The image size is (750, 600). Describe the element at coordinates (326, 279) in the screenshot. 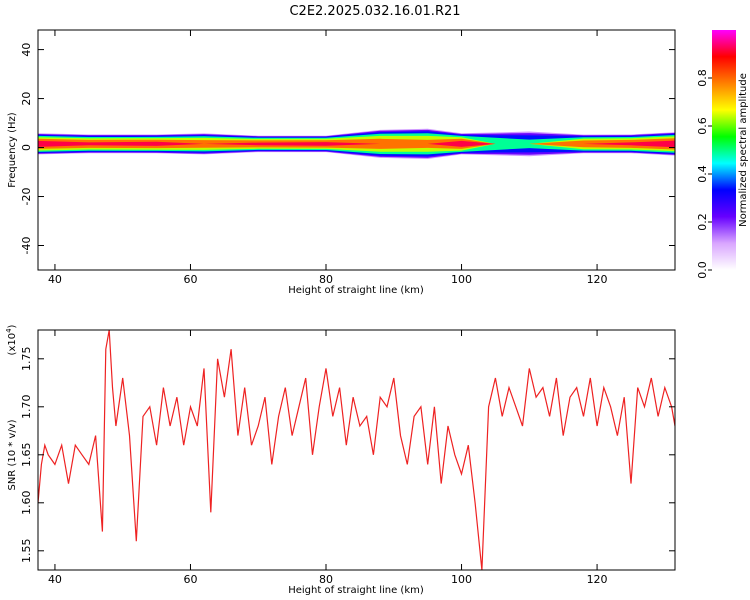

I see `spectrogram-x-tick-label: 80` at that location.